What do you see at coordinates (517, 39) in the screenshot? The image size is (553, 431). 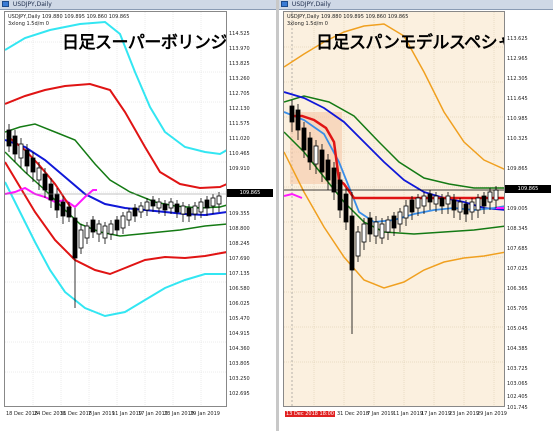 I see `y-tick: 113.625` at bounding box center [517, 39].